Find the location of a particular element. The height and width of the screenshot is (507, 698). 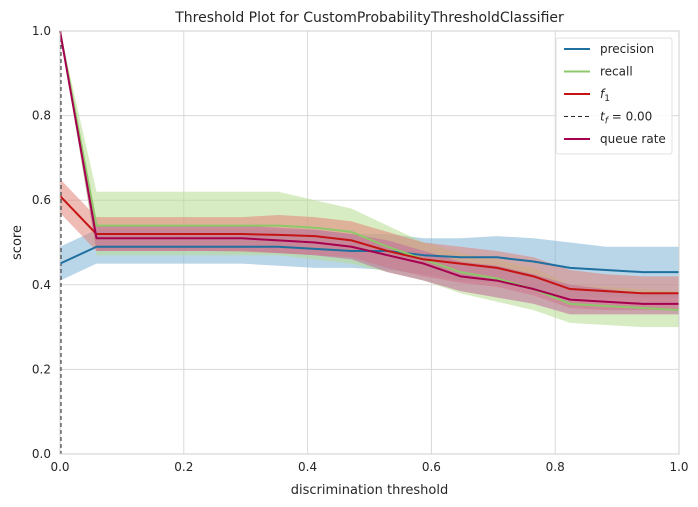

x-tick-label: 0.0 is located at coordinates (59, 467).